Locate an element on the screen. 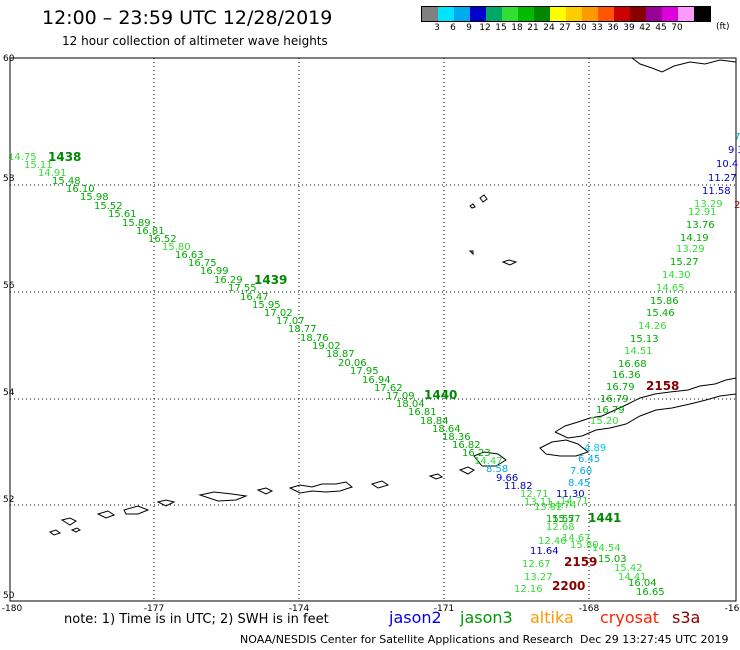  wave-height-value: 13.29 is located at coordinates (708, 204).